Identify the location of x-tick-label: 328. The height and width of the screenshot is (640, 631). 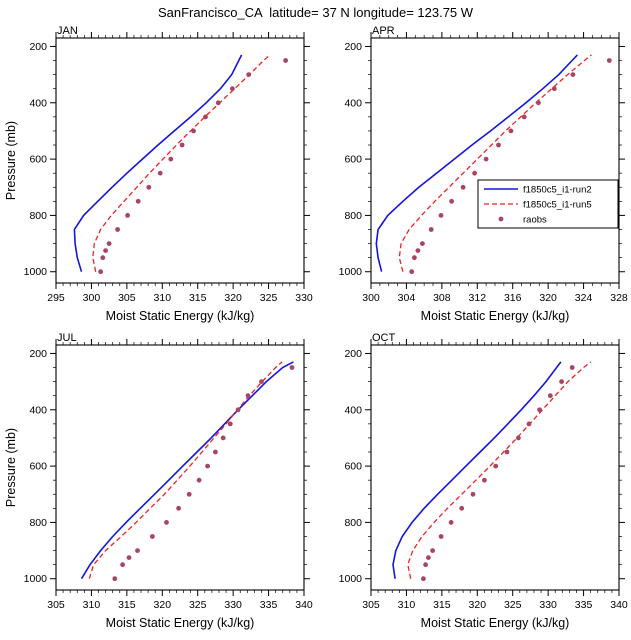
(619, 298).